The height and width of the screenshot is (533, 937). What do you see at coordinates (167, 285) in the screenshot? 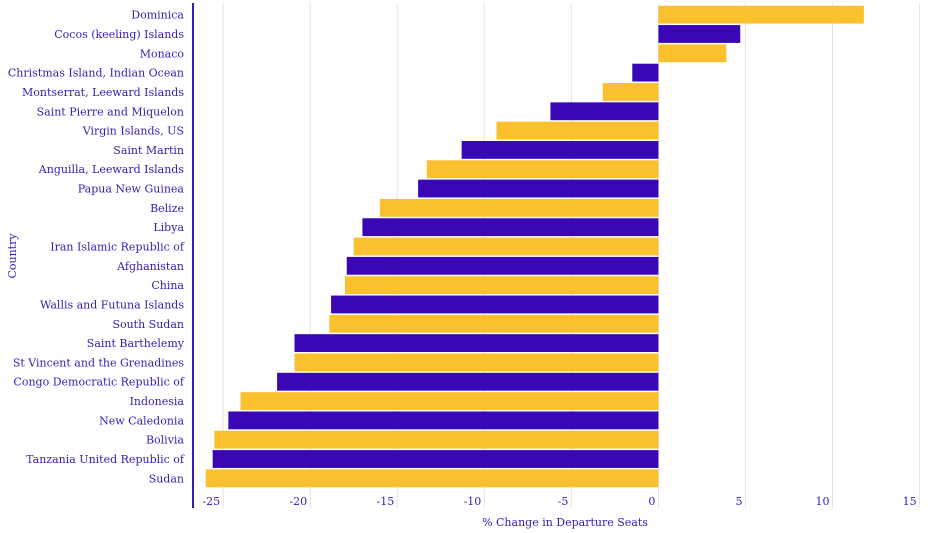
I see `category-label: China` at bounding box center [167, 285].